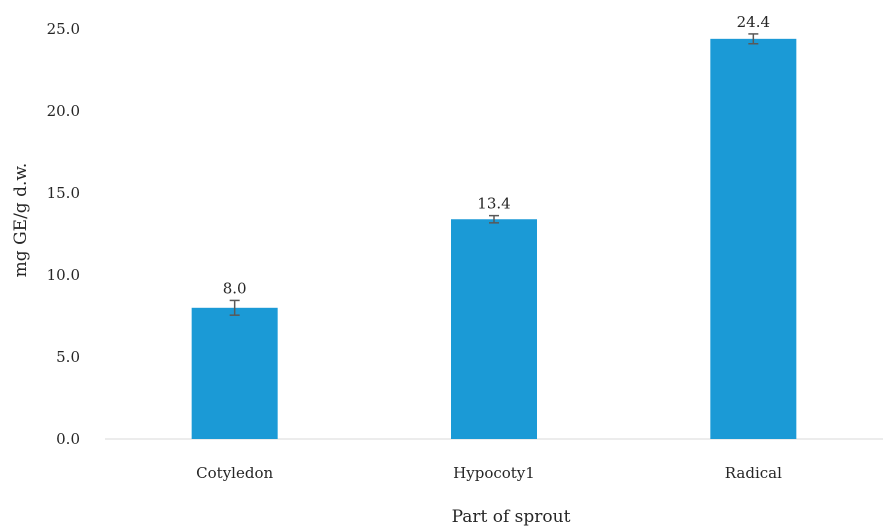  What do you see at coordinates (511, 517) in the screenshot?
I see `x-axis-title: Part of sprout` at bounding box center [511, 517].